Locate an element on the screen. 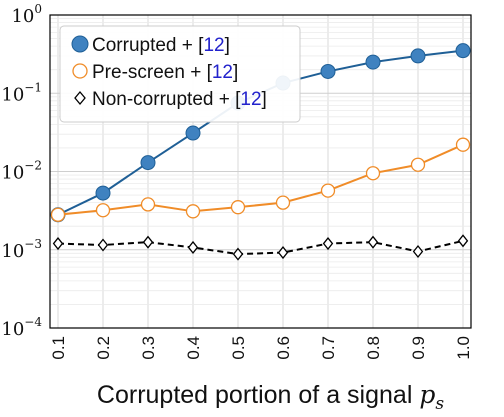 This screenshot has width=504, height=417. y-tick-label: 10⁻¹ is located at coordinates (21, 92).